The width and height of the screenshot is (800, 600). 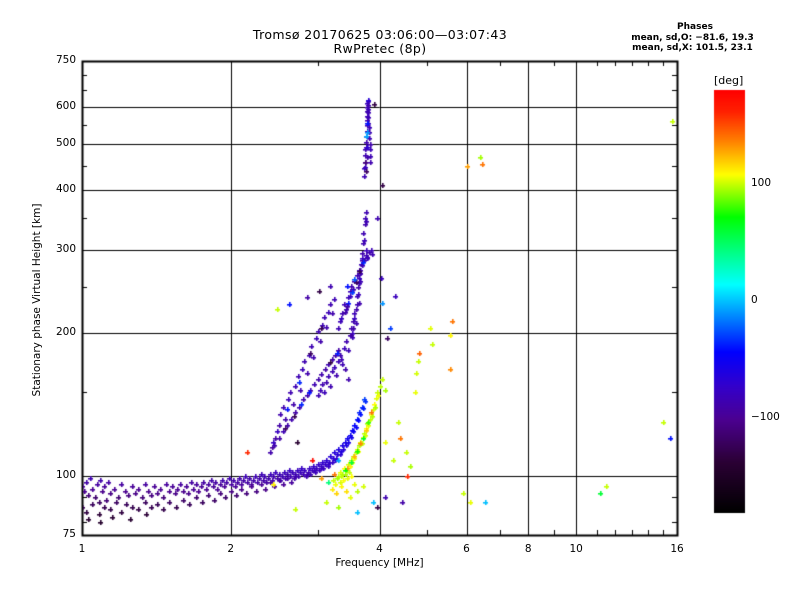 What do you see at coordinates (65, 248) in the screenshot?
I see `y-tick-300: 300` at bounding box center [65, 248].